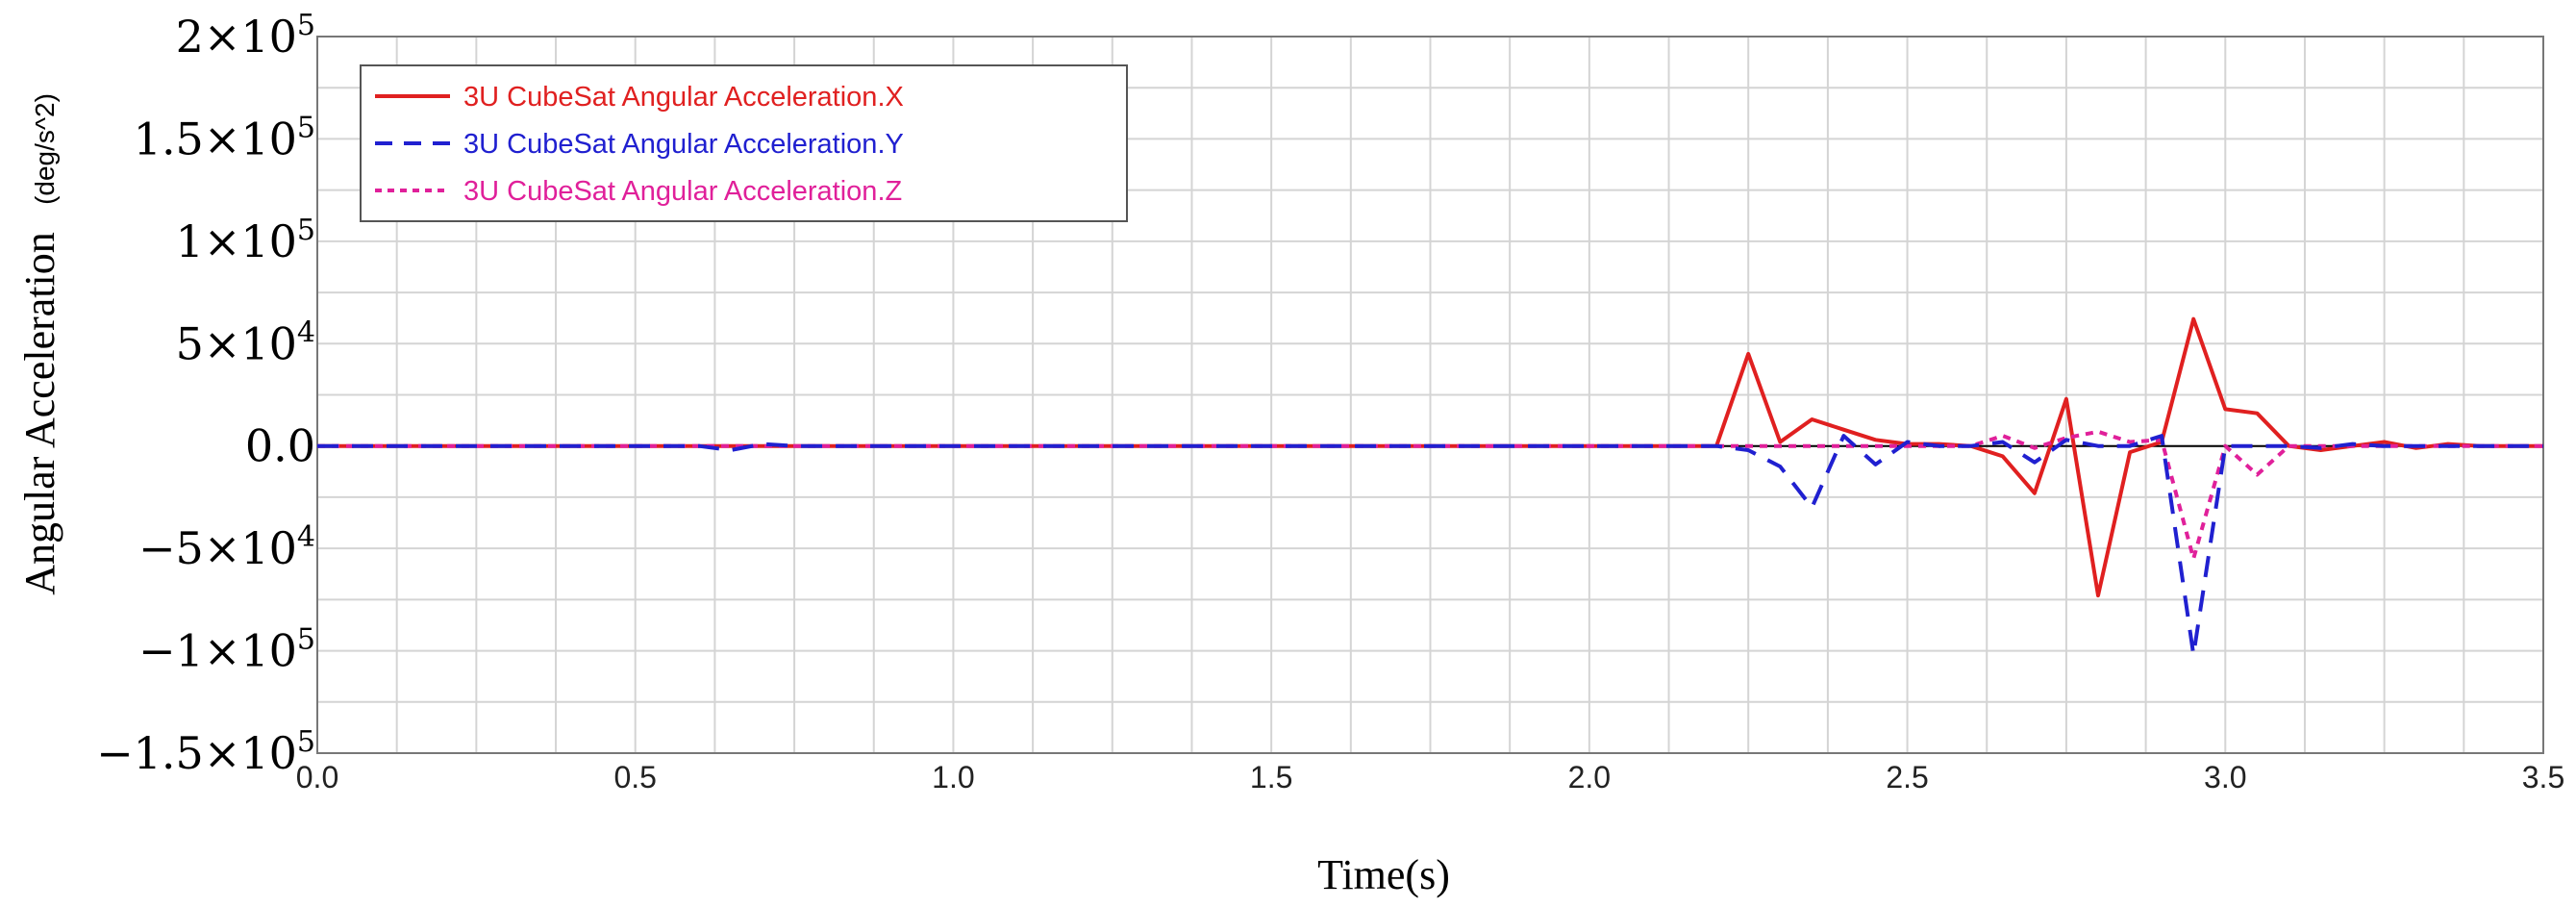  Describe the element at coordinates (39, 414) in the screenshot. I see `y-axis-title: Angular Acceleration` at that location.